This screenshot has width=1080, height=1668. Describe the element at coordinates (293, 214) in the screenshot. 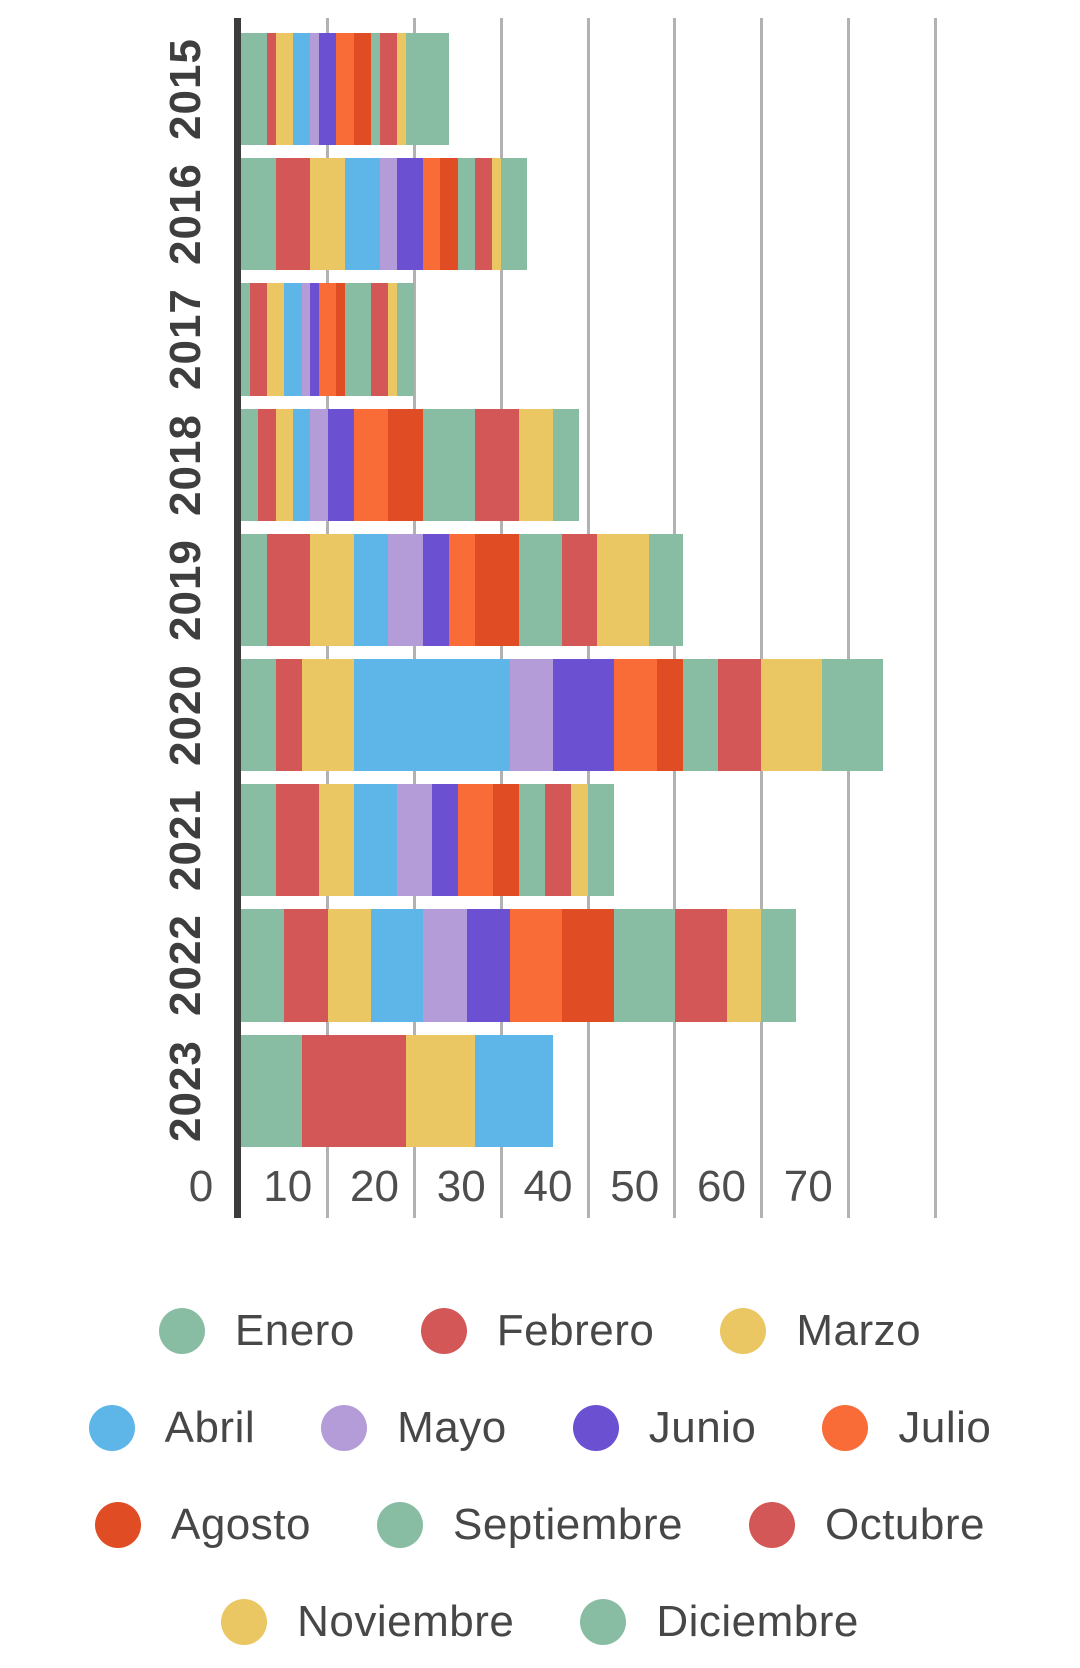

I see `bar-segment-2016-febrero` at that location.